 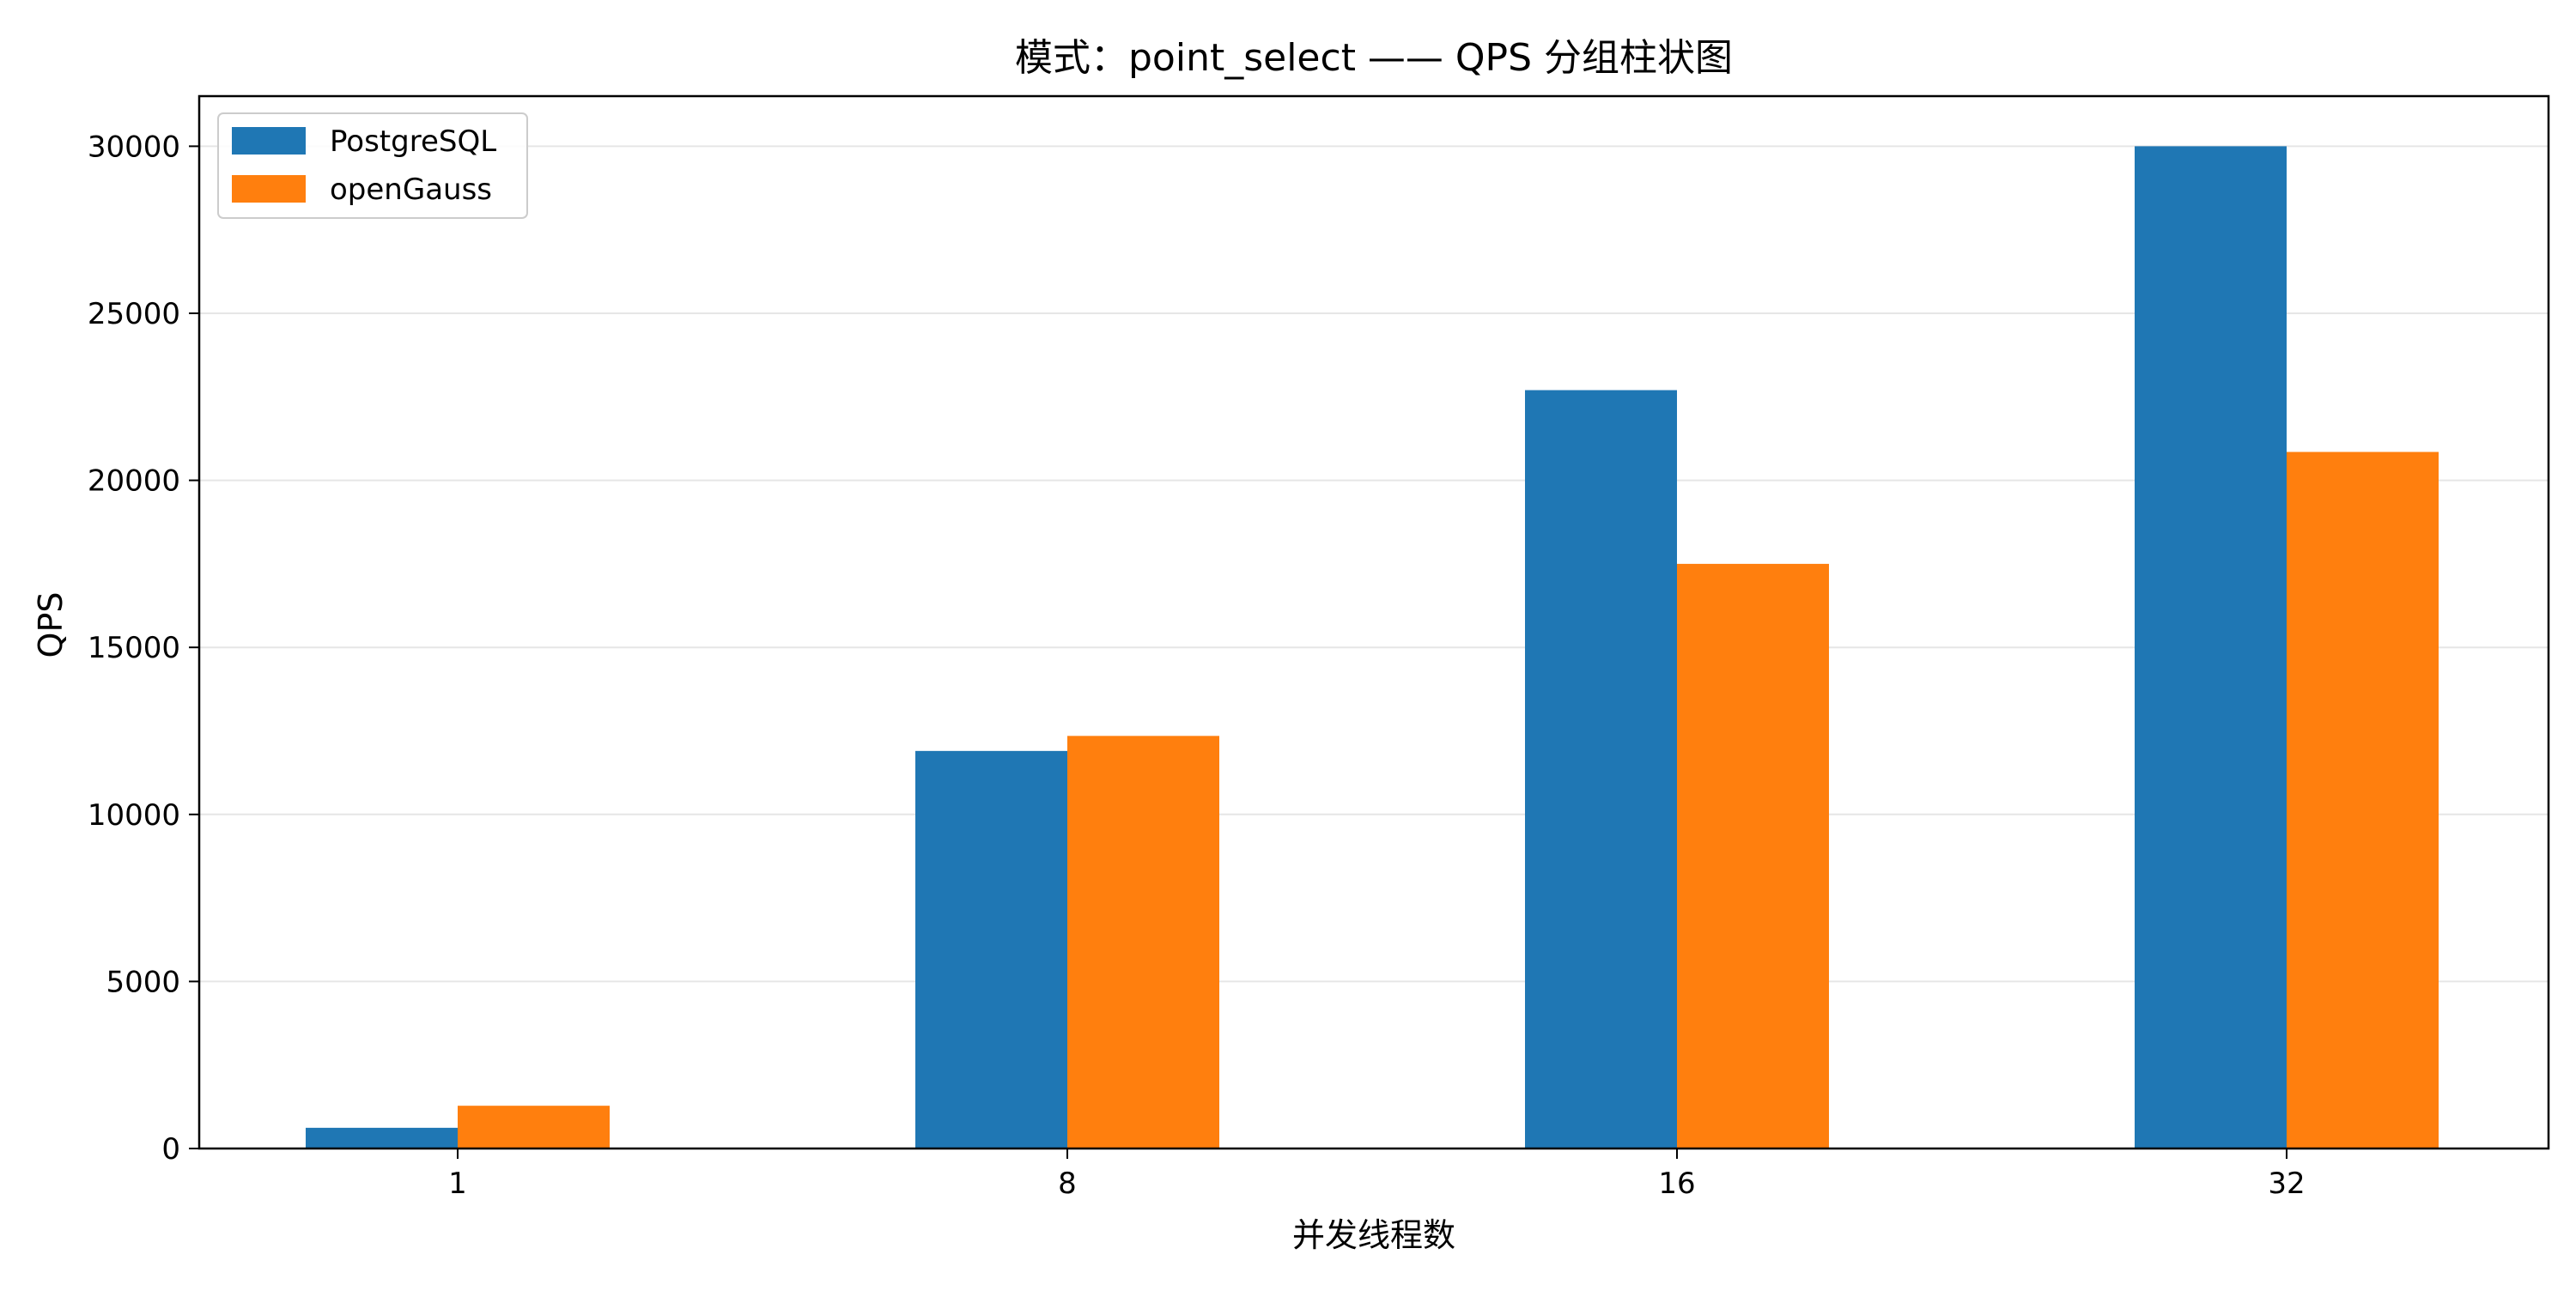 I want to click on y-tick-label: 30000, so click(x=134, y=147).